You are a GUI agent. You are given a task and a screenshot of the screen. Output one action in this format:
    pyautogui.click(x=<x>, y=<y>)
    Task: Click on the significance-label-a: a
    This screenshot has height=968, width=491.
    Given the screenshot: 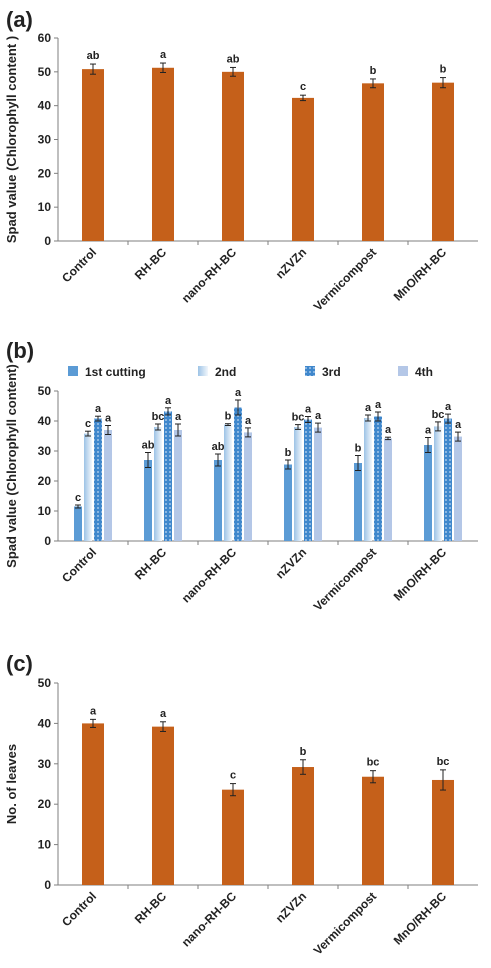 What is the action you would take?
    pyautogui.click(x=163, y=55)
    